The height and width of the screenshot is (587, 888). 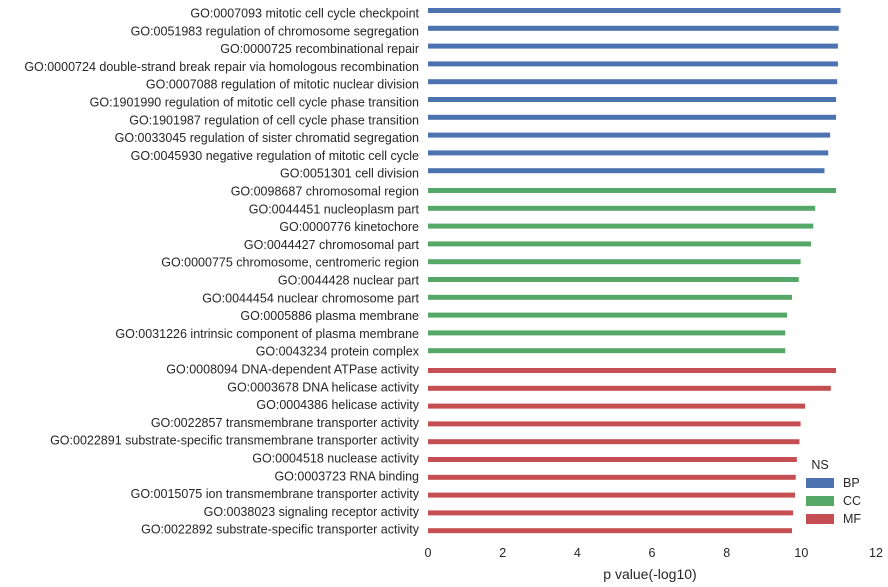 What do you see at coordinates (292, 370) in the screenshot?
I see `category-label: GO:0008094 DNA-dependent ATPase activity` at bounding box center [292, 370].